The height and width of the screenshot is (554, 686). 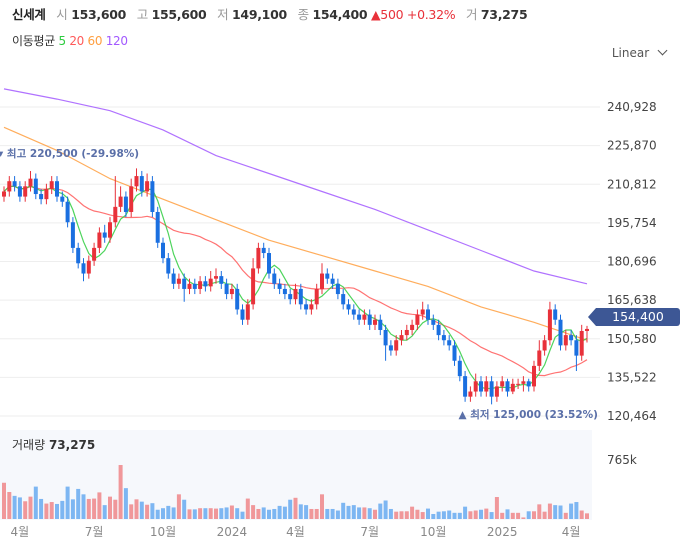 What do you see at coordinates (95, 41) in the screenshot?
I see `ma-60: 60` at bounding box center [95, 41].